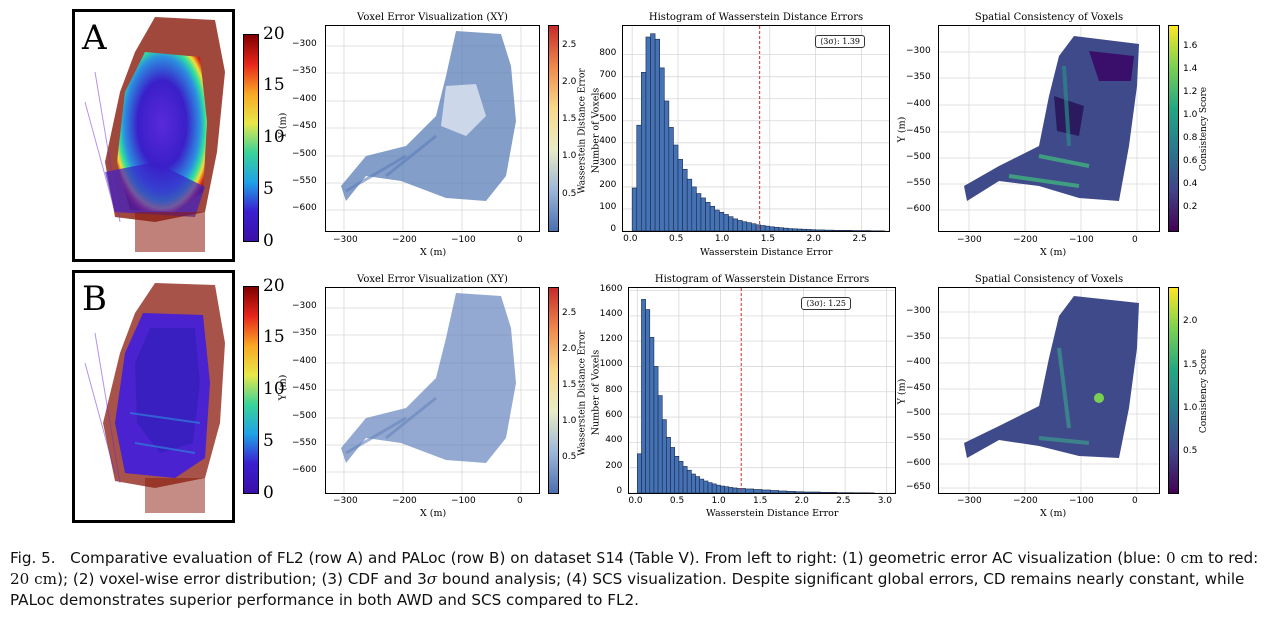  I want to click on voxel-plot-b, so click(432, 390).